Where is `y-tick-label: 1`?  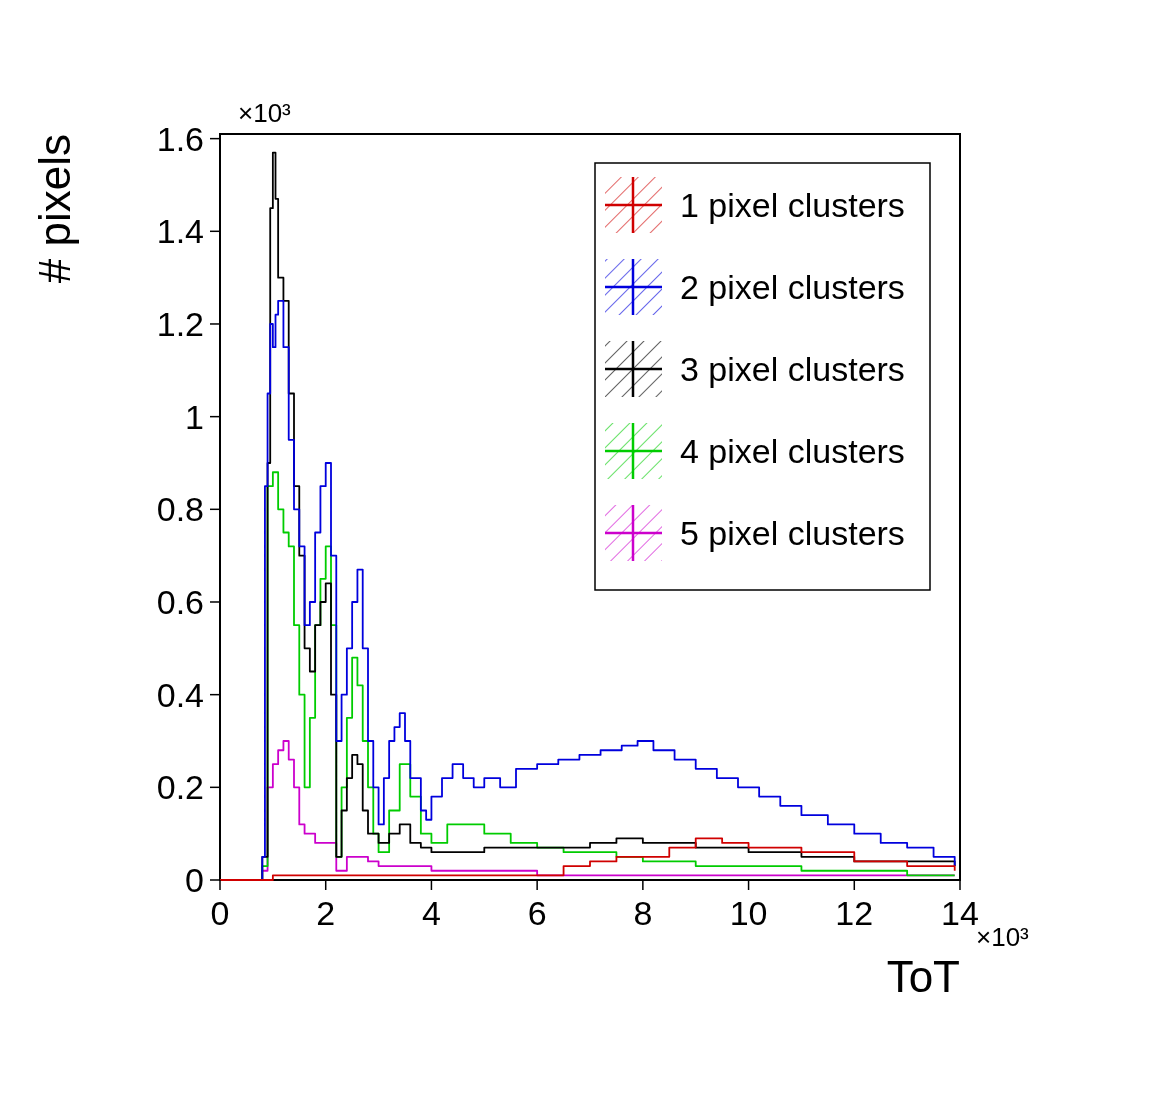
y-tick-label: 1 is located at coordinates (194, 416).